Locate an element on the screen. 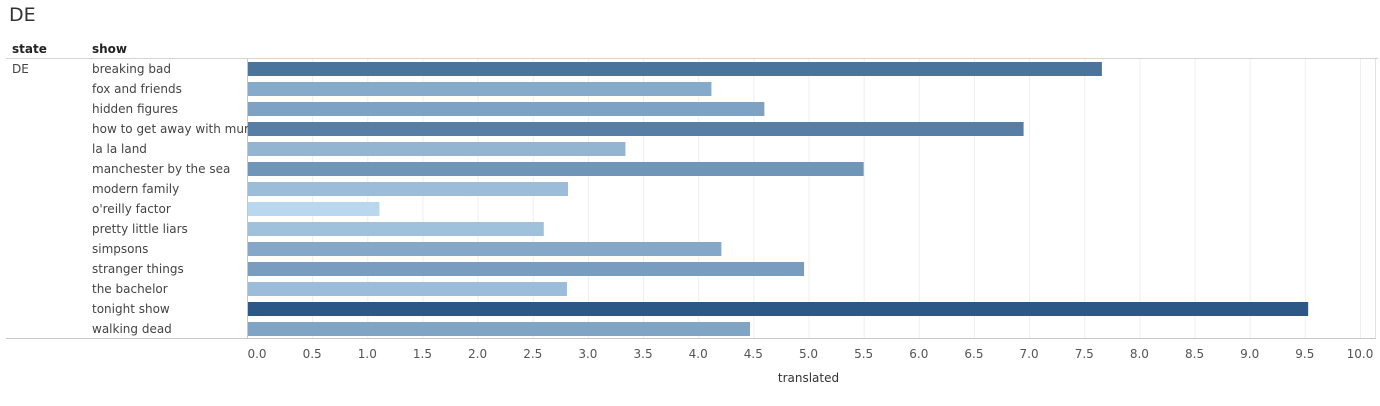  x-tick-label: 7.0 is located at coordinates (1029, 354).